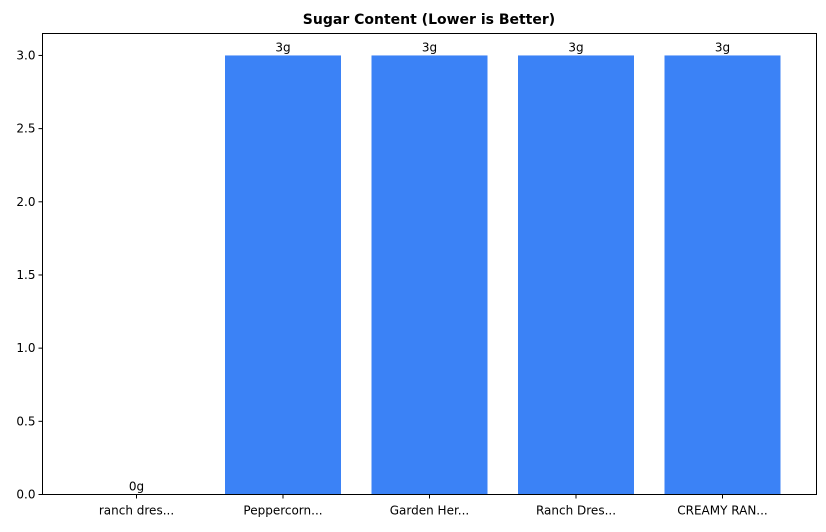 This screenshot has width=826, height=532. What do you see at coordinates (25, 129) in the screenshot?
I see `y-tick-label: 2.5` at bounding box center [25, 129].